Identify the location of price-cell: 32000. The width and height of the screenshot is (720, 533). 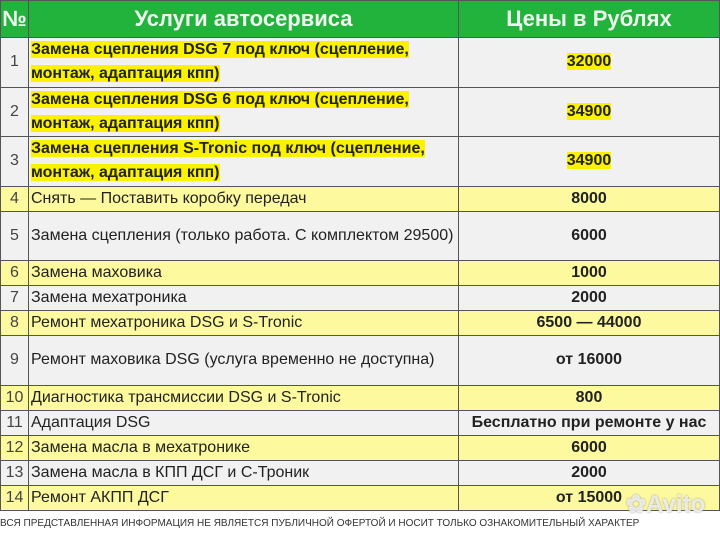
(589, 62).